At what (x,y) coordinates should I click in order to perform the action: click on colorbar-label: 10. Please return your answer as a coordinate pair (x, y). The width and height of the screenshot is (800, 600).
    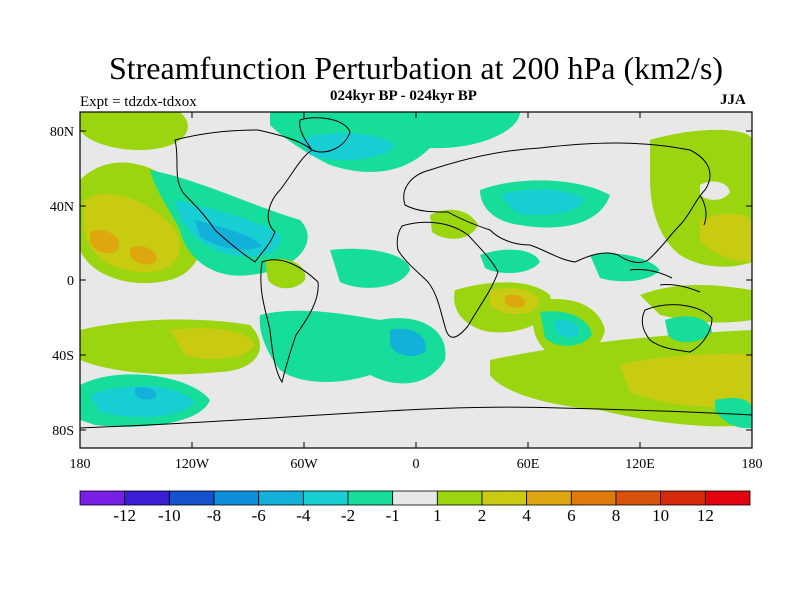
    Looking at the image, I should click on (661, 515).